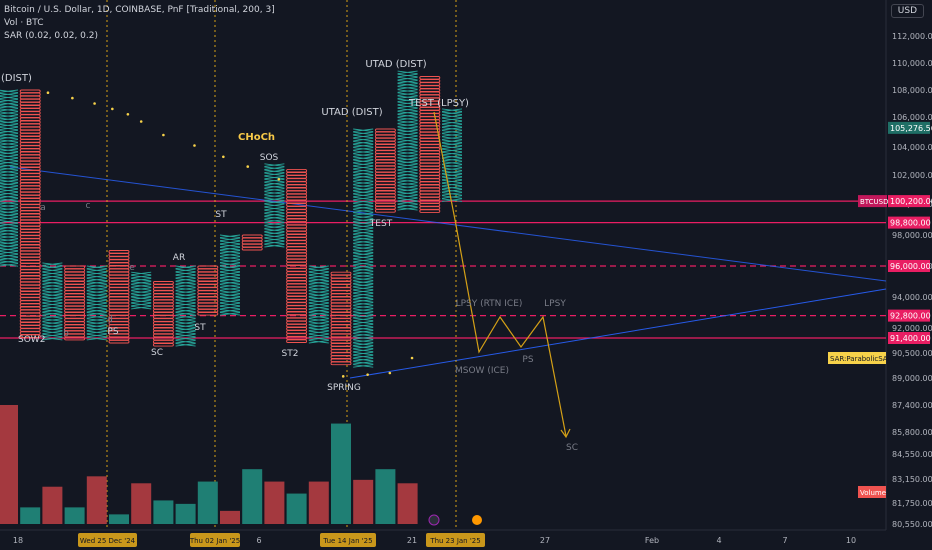 The height and width of the screenshot is (550, 932). What do you see at coordinates (911, 201) in the screenshot?
I see `level-price-label: 100,200.00` at bounding box center [911, 201].